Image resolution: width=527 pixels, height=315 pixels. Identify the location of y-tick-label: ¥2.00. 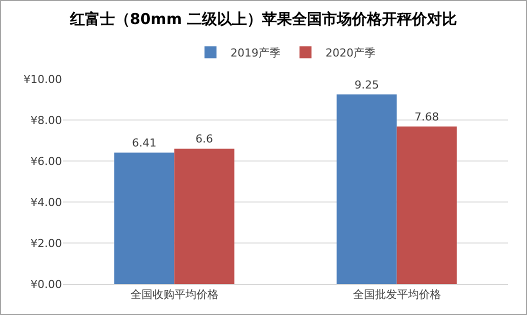
(46, 243).